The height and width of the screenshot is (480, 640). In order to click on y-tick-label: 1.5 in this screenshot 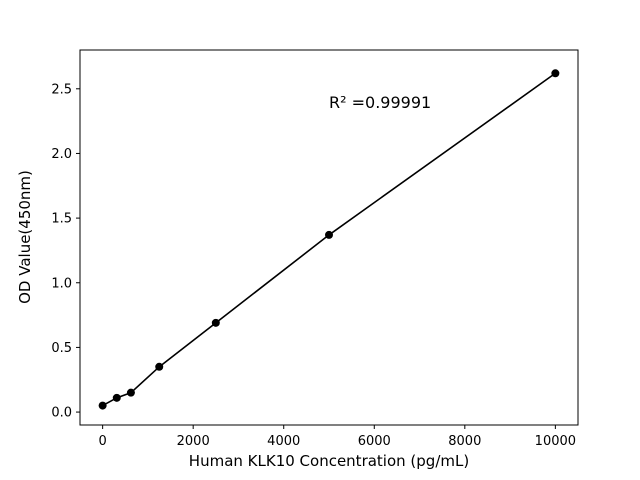, I will do `click(61, 219)`.